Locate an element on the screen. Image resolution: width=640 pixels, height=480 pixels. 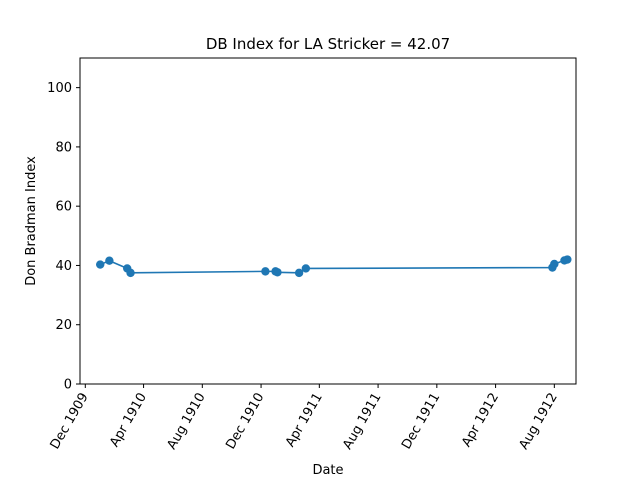
x-tick-label: Apr 1910 is located at coordinates (128, 420).